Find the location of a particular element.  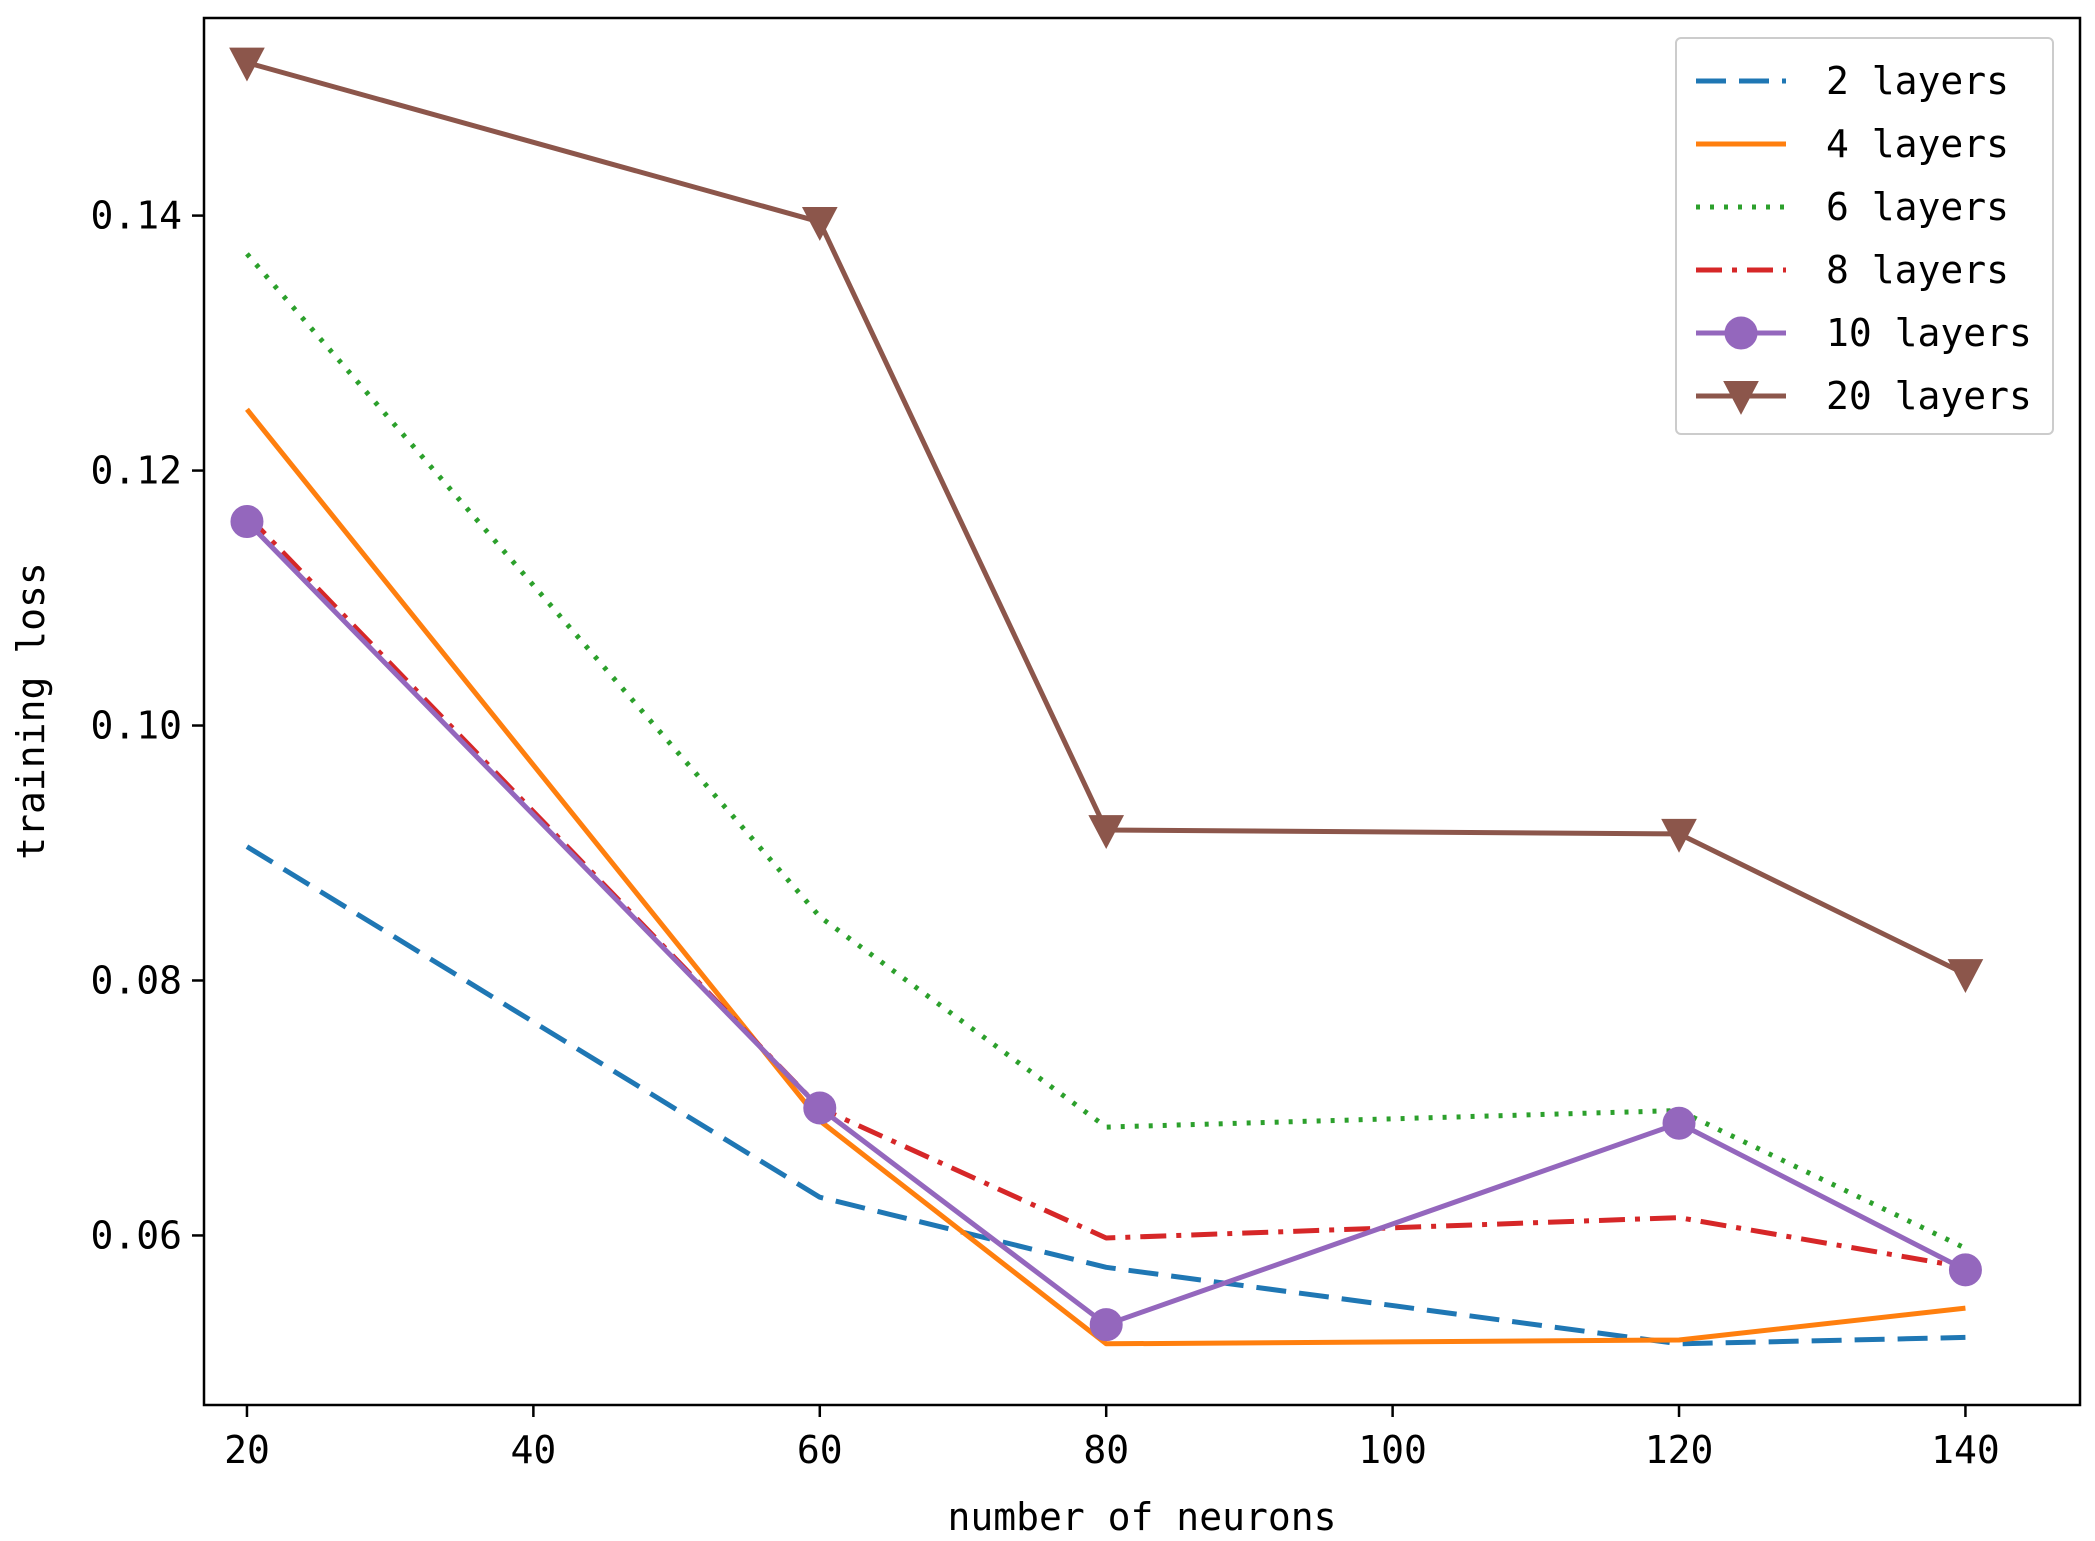

legend-item-6-layers: 6 layers is located at coordinates (1852, 207).